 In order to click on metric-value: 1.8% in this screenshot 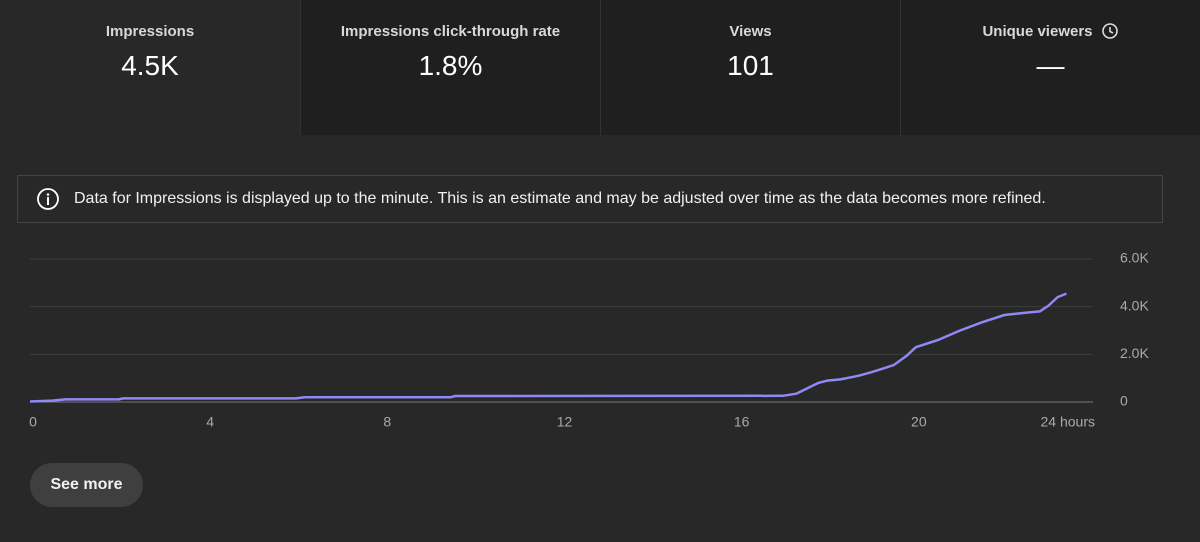, I will do `click(450, 65)`.